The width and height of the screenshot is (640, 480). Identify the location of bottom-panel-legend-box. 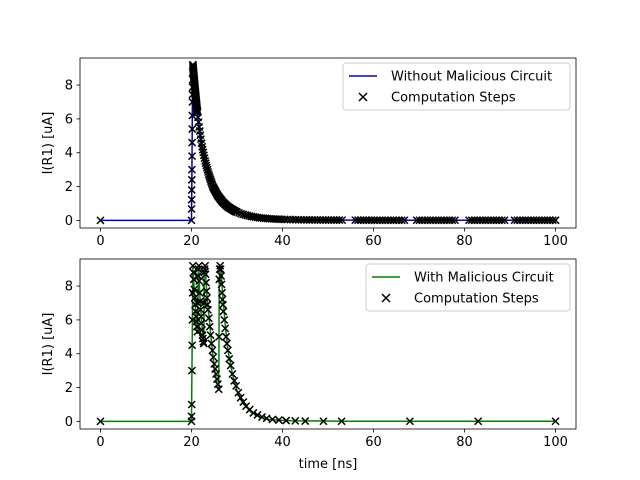
(468, 287).